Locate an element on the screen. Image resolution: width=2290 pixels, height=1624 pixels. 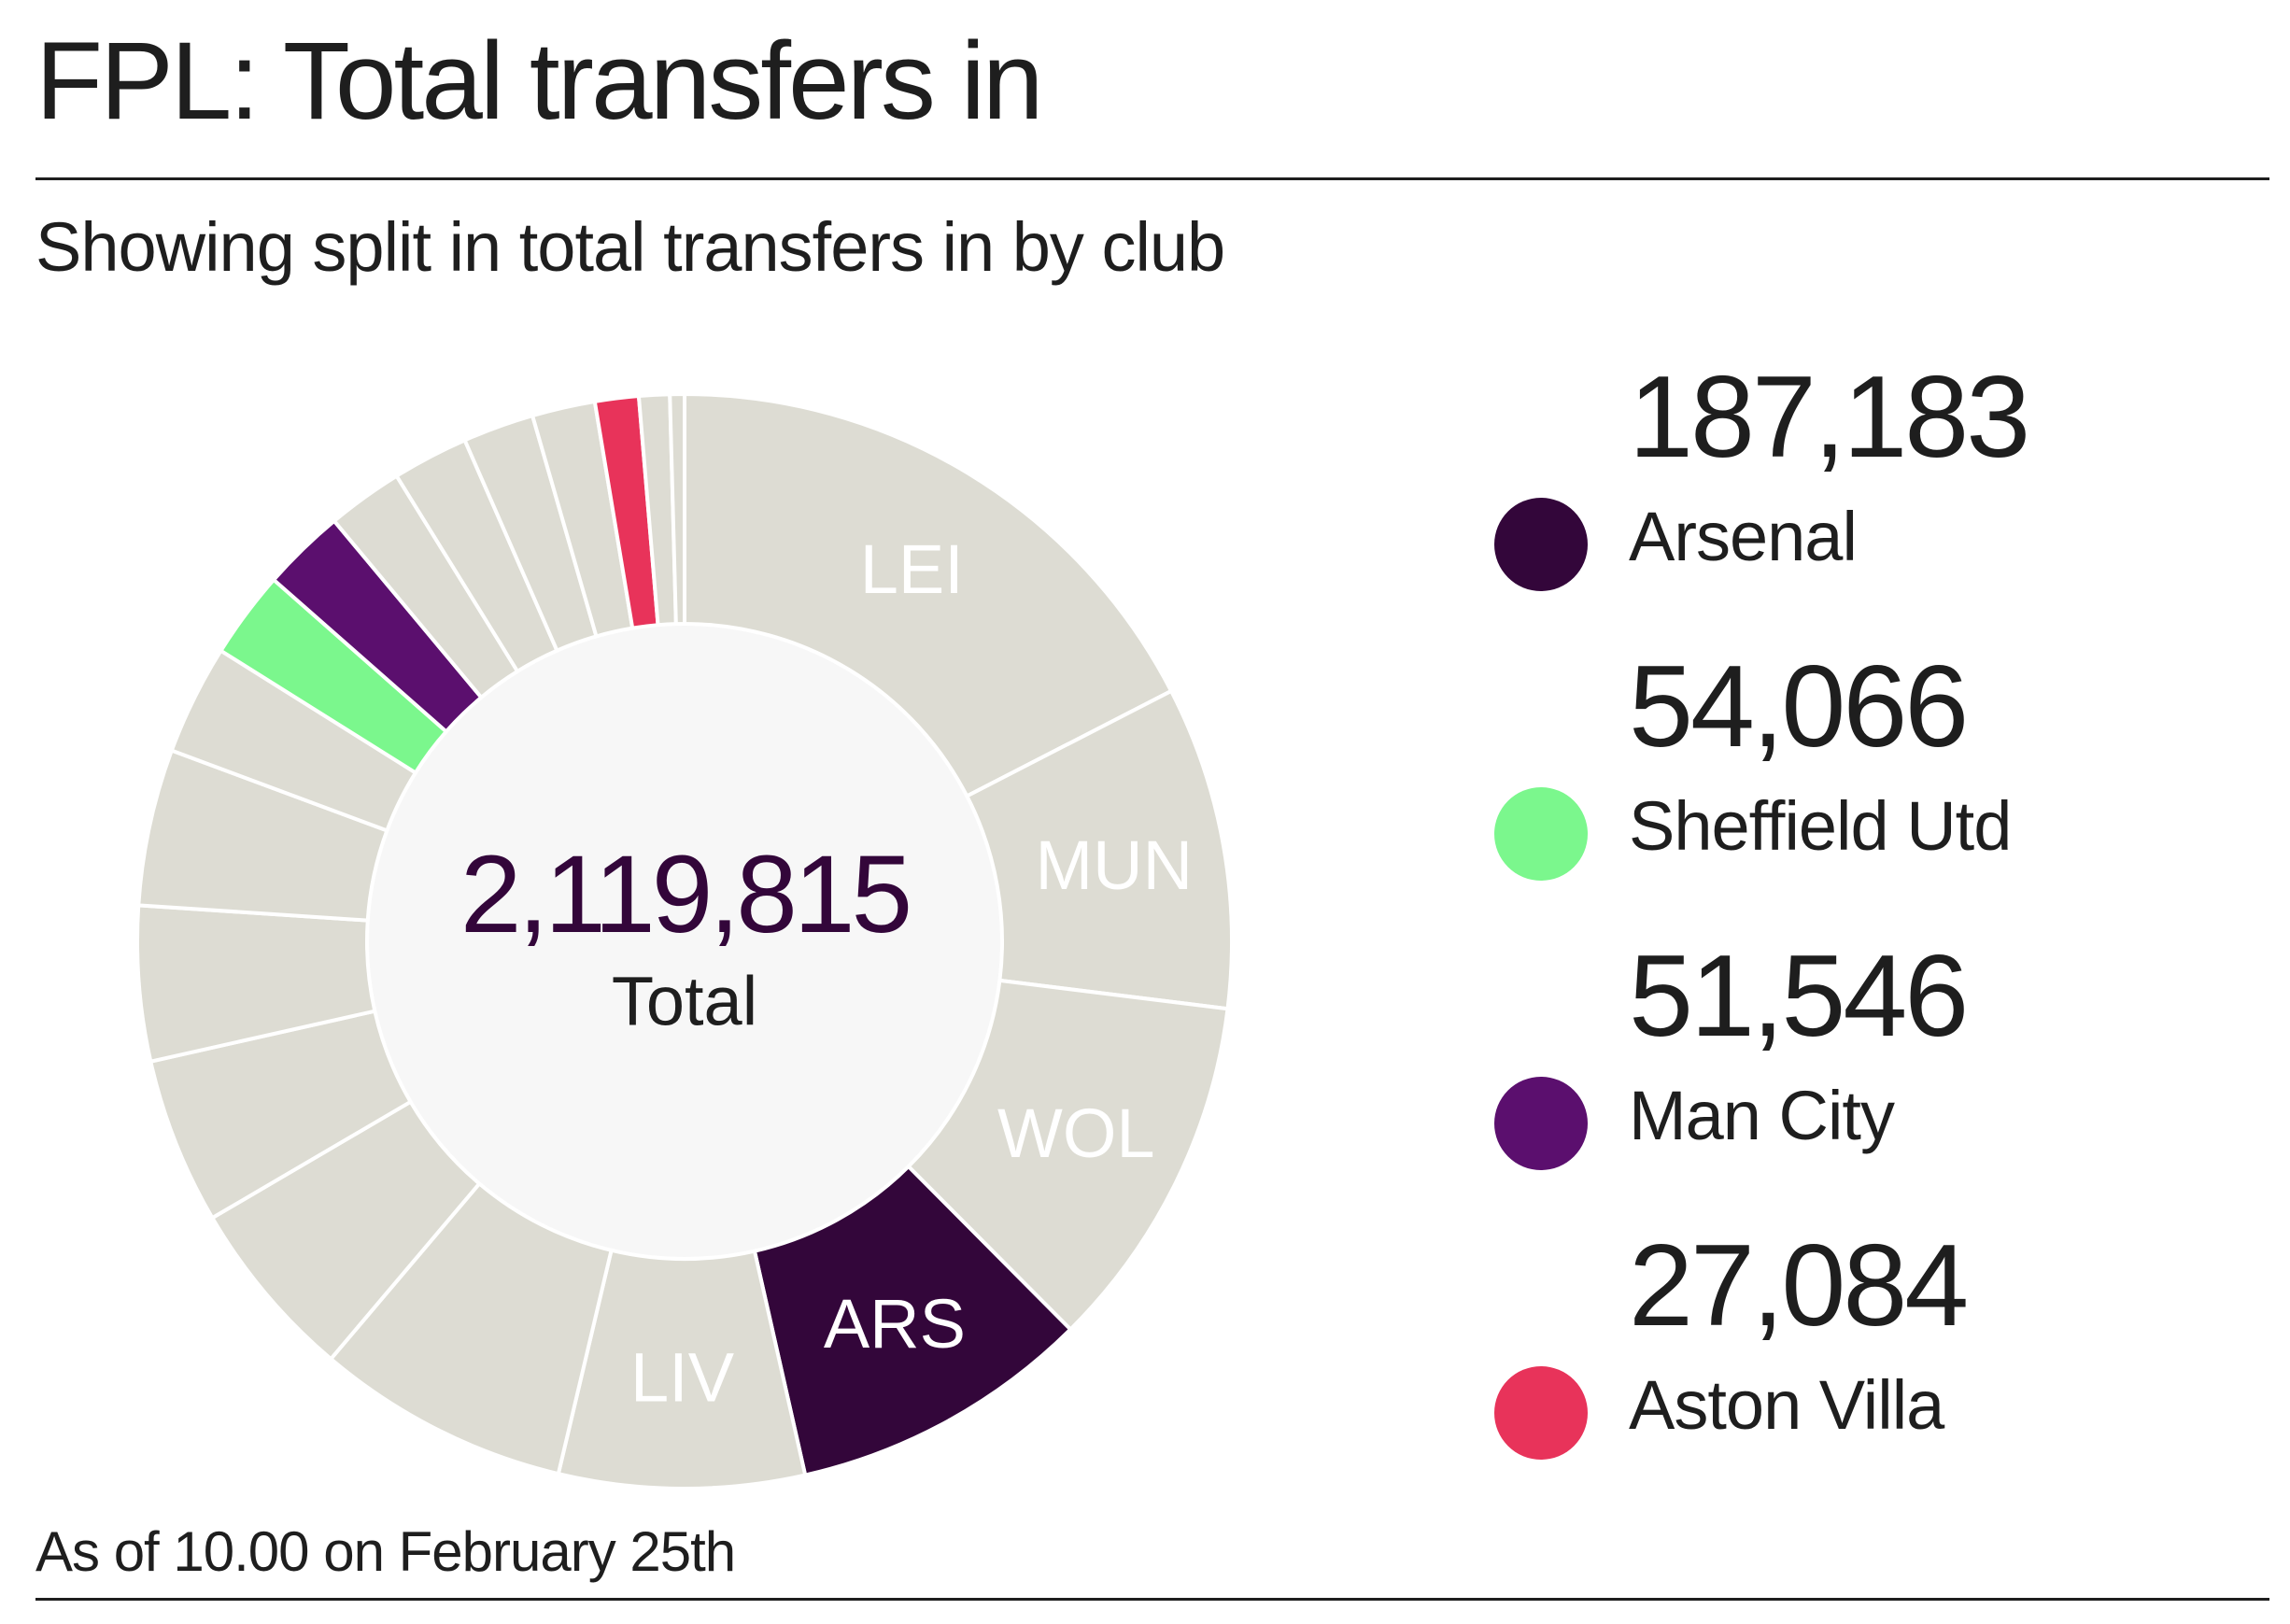
legend-name: Sheffield Utd is located at coordinates (1820, 826).